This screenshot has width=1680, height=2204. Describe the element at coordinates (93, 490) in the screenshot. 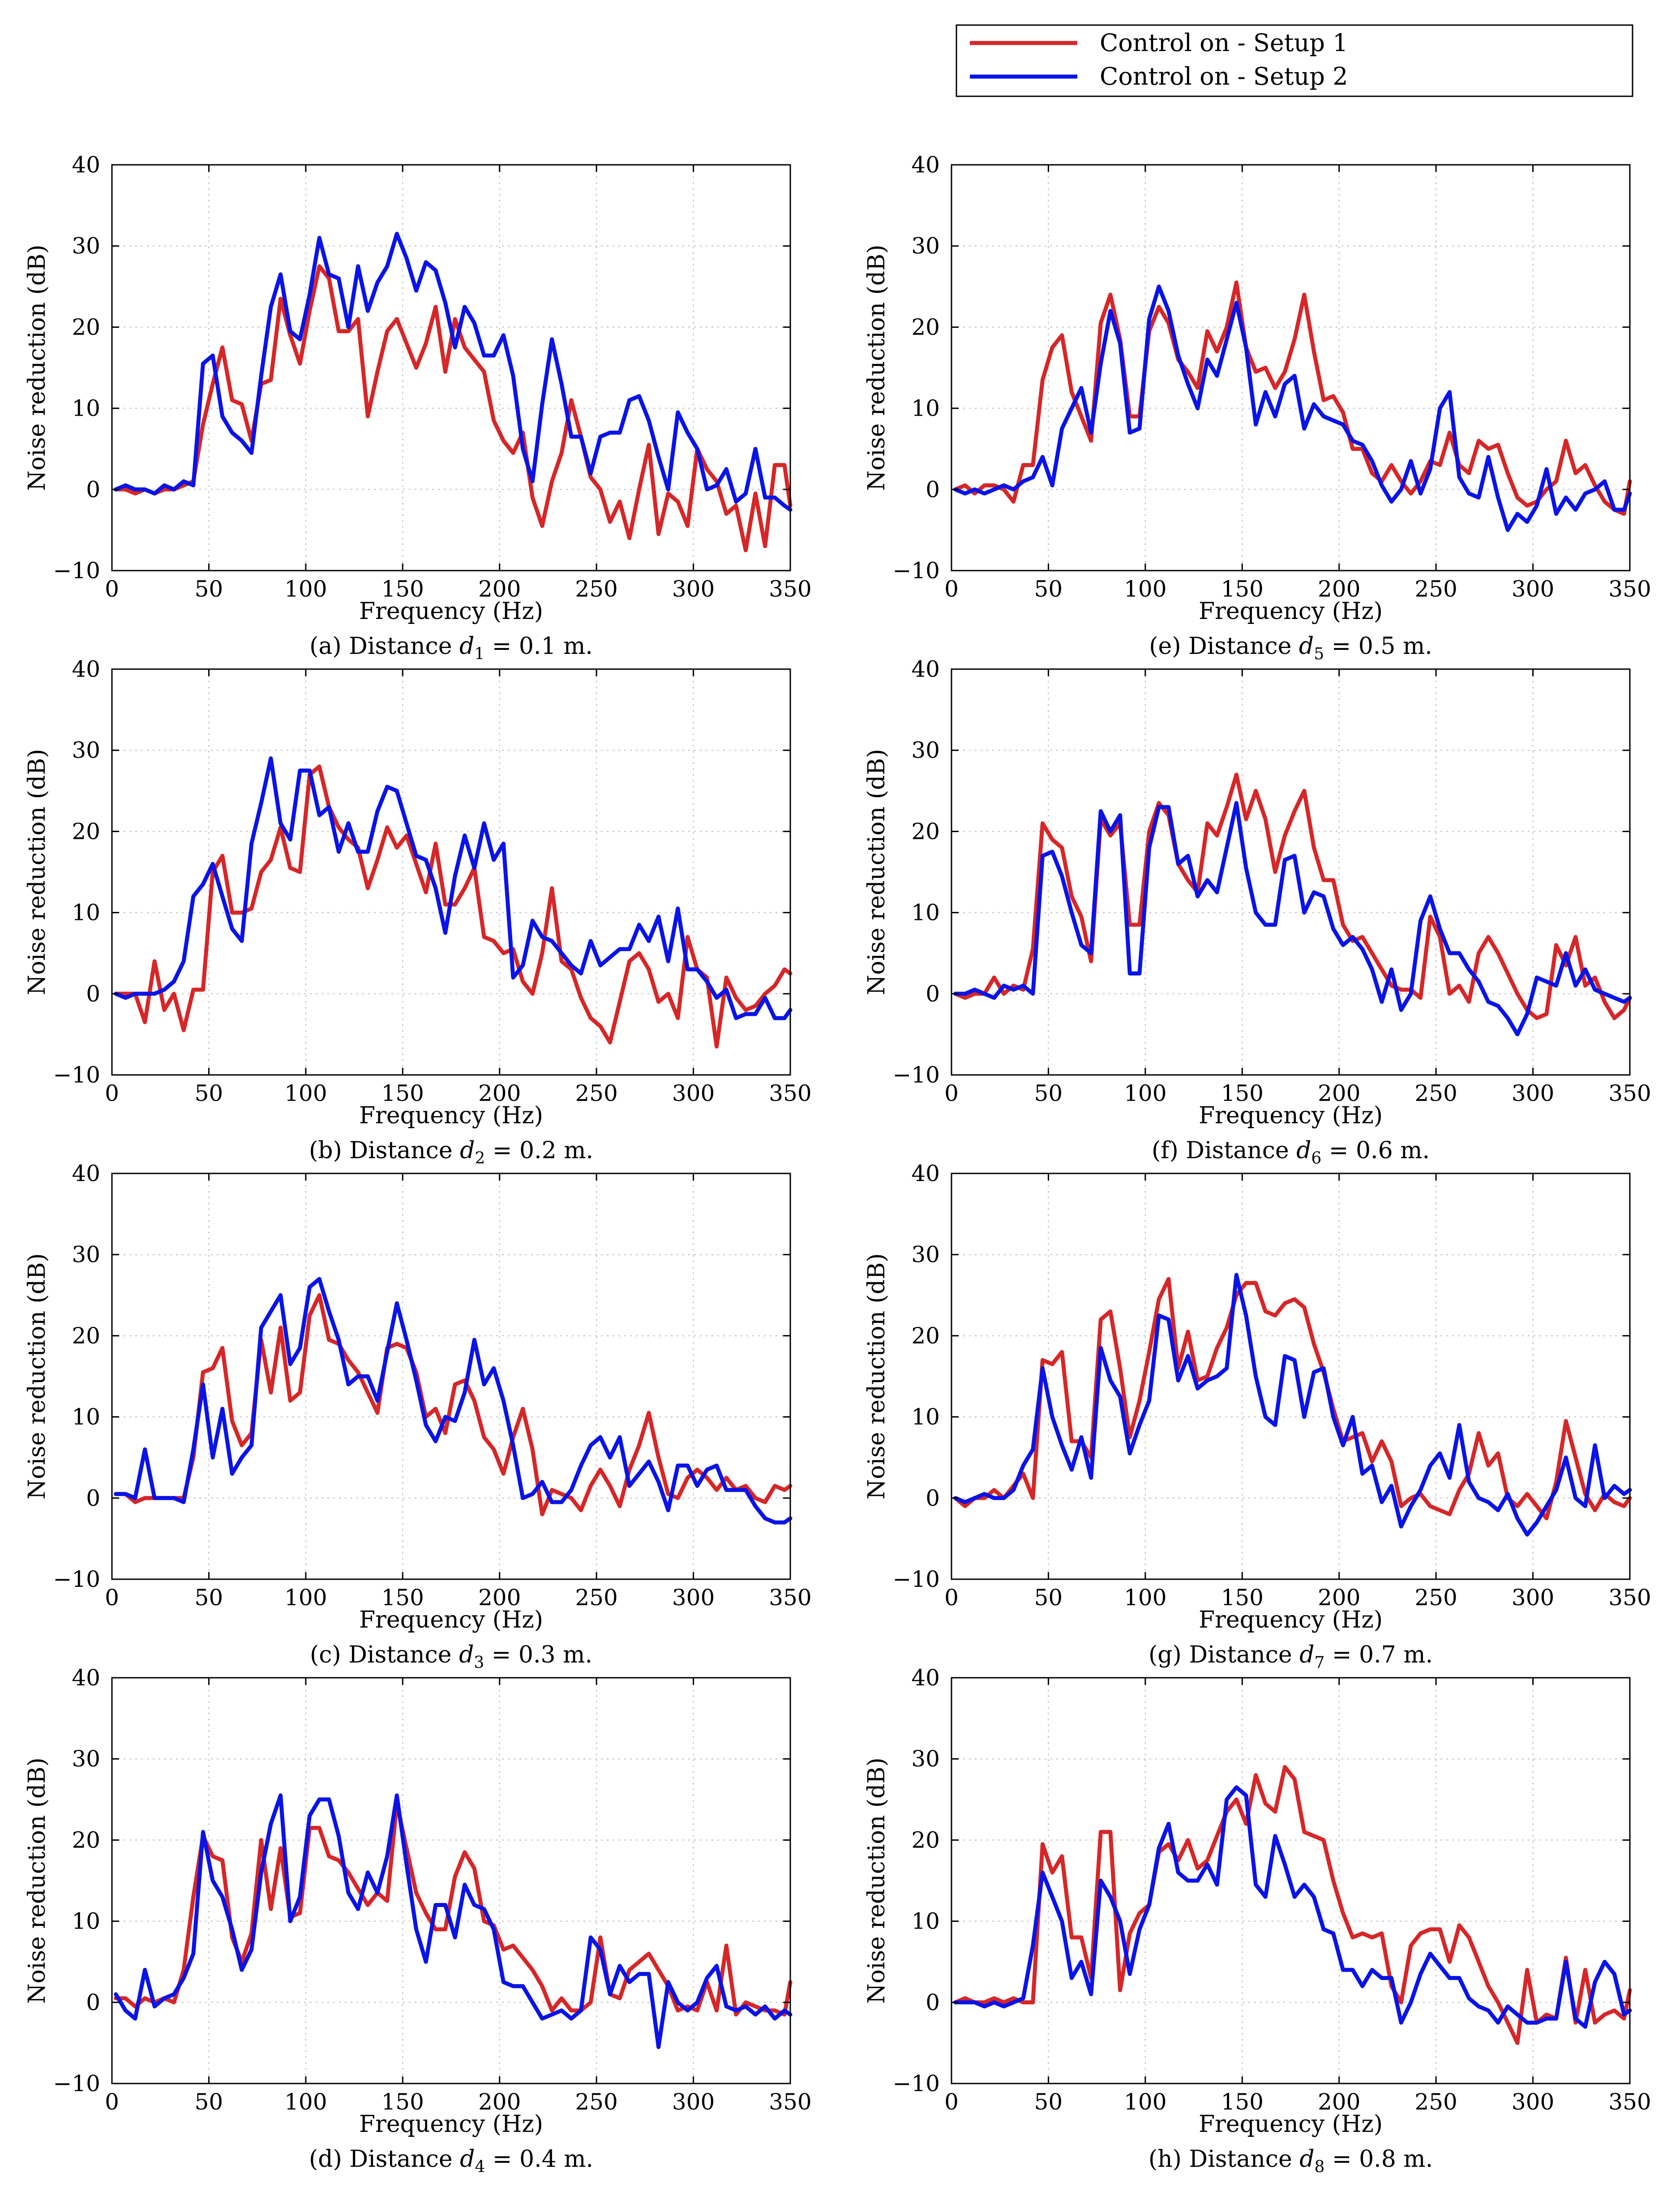

I see `panel-a-ytick-label: 0` at that location.